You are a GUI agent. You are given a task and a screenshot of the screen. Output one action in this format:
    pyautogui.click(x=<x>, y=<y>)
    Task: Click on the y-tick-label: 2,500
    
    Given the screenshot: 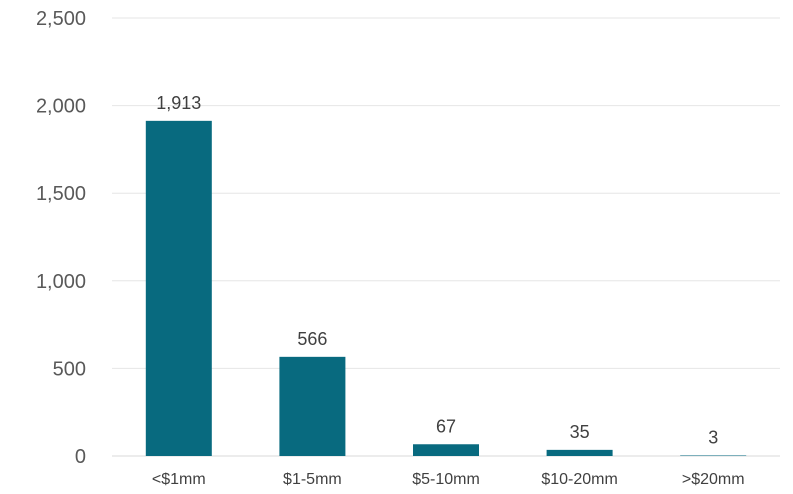 What is the action you would take?
    pyautogui.click(x=61, y=19)
    